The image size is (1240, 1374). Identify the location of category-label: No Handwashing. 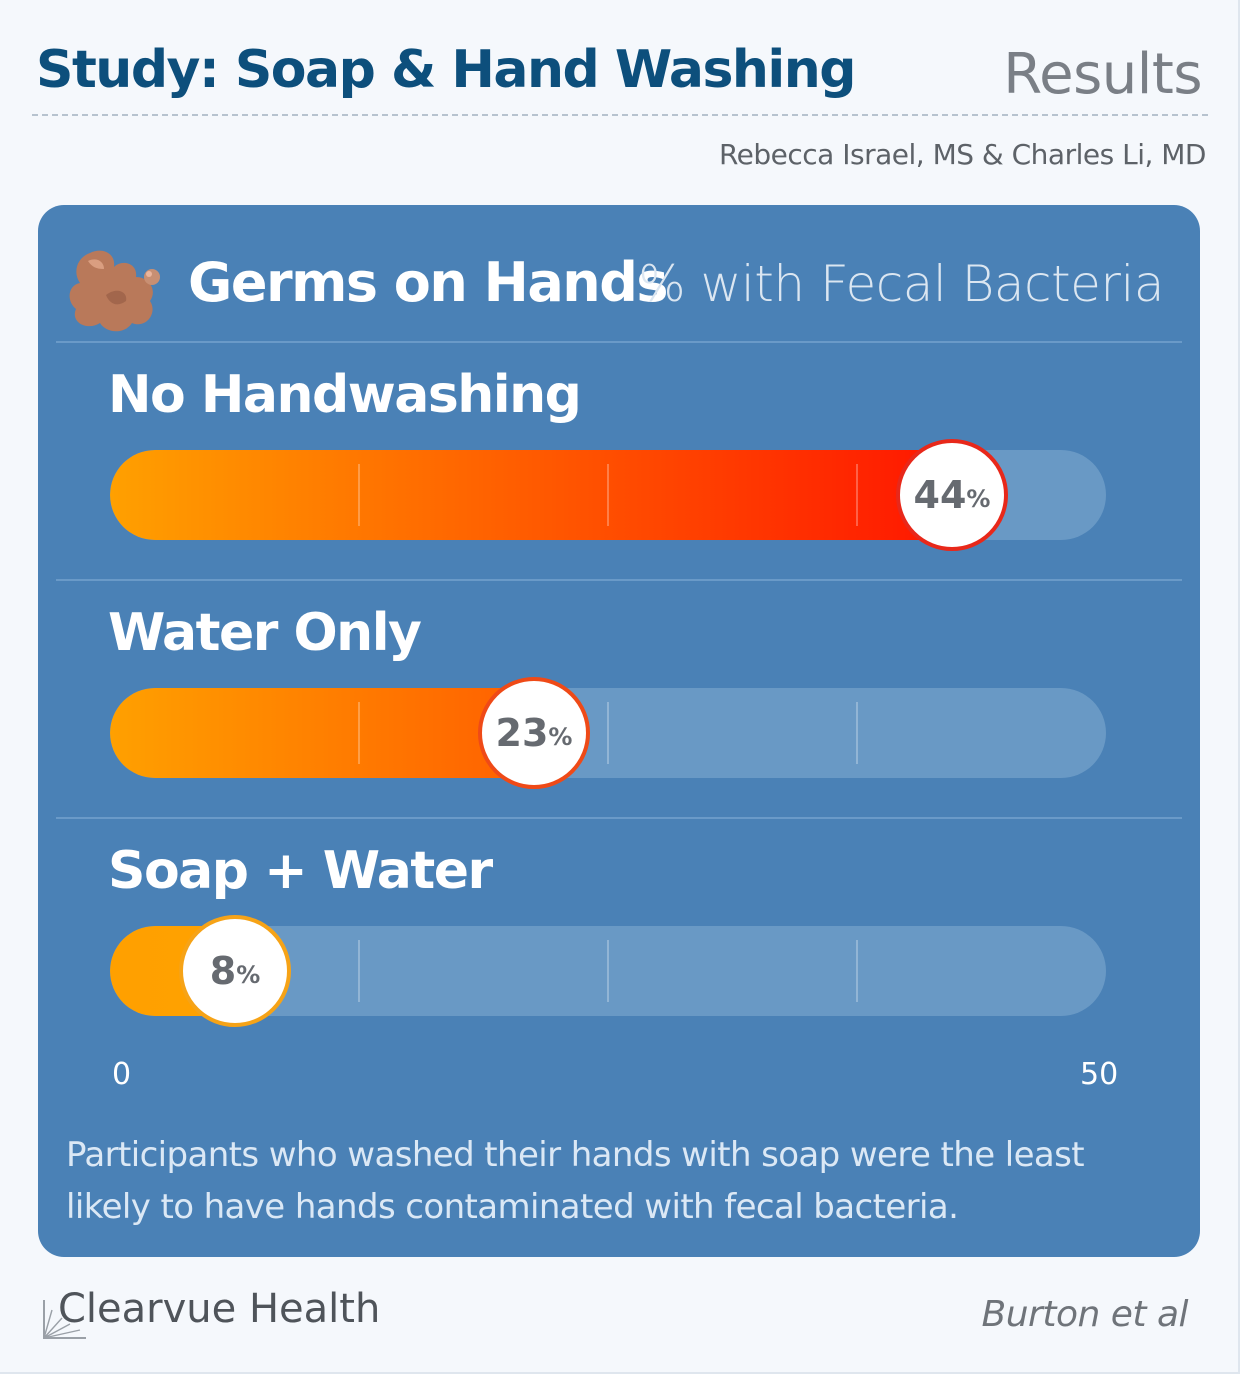
(345, 395).